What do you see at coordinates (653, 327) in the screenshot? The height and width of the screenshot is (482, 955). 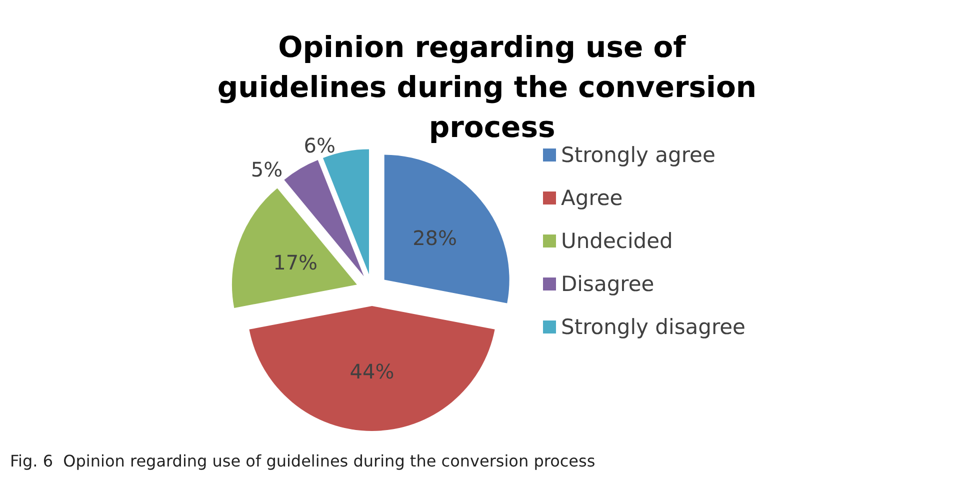 I see `legend-label: Strongly disagree` at bounding box center [653, 327].